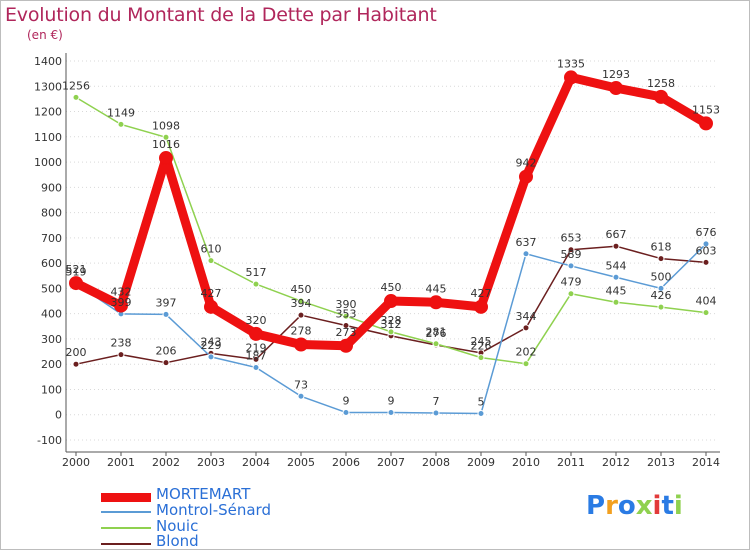 The image size is (750, 551). What do you see at coordinates (346, 332) in the screenshot?
I see `data-label: 273` at bounding box center [346, 332].